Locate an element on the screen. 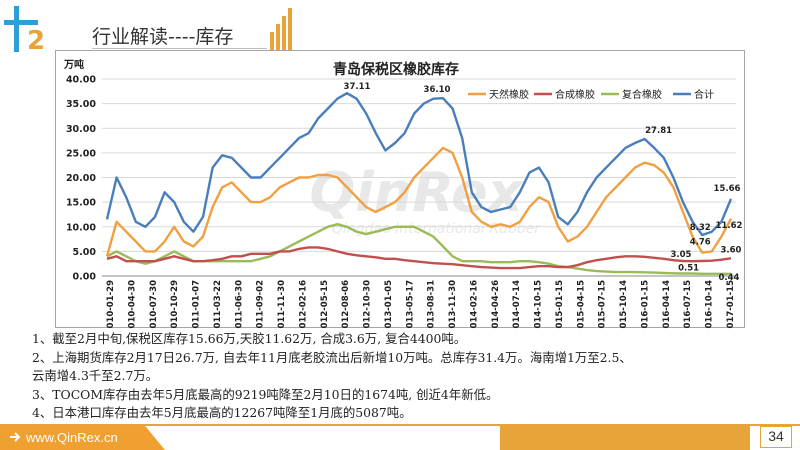  x-tick-label: 2017-01-15 is located at coordinates (731, 304).